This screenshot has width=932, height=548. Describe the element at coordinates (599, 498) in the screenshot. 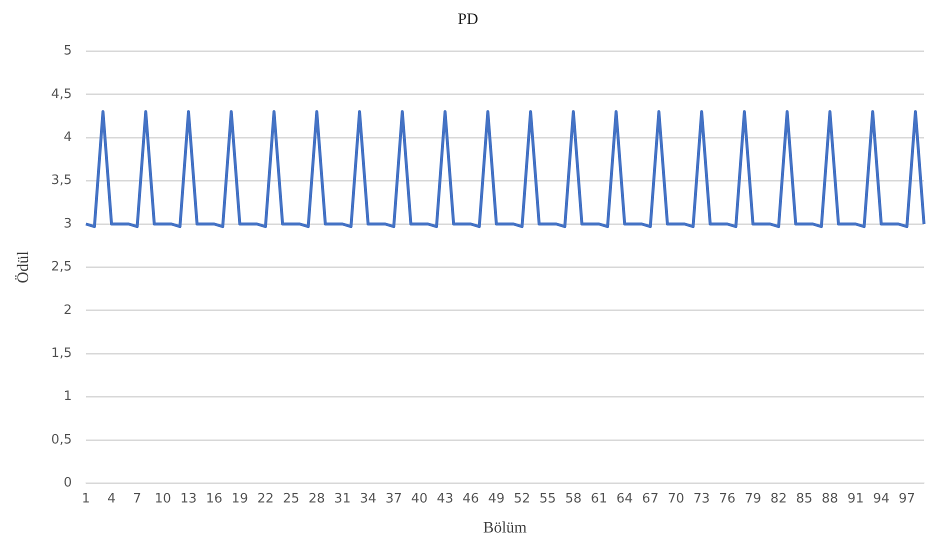

I see `x-tick-label: 61` at that location.